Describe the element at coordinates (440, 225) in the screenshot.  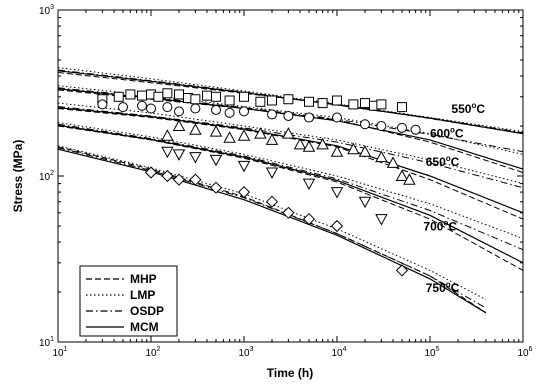
I see `temperature-label-700: 700oC` at that location.